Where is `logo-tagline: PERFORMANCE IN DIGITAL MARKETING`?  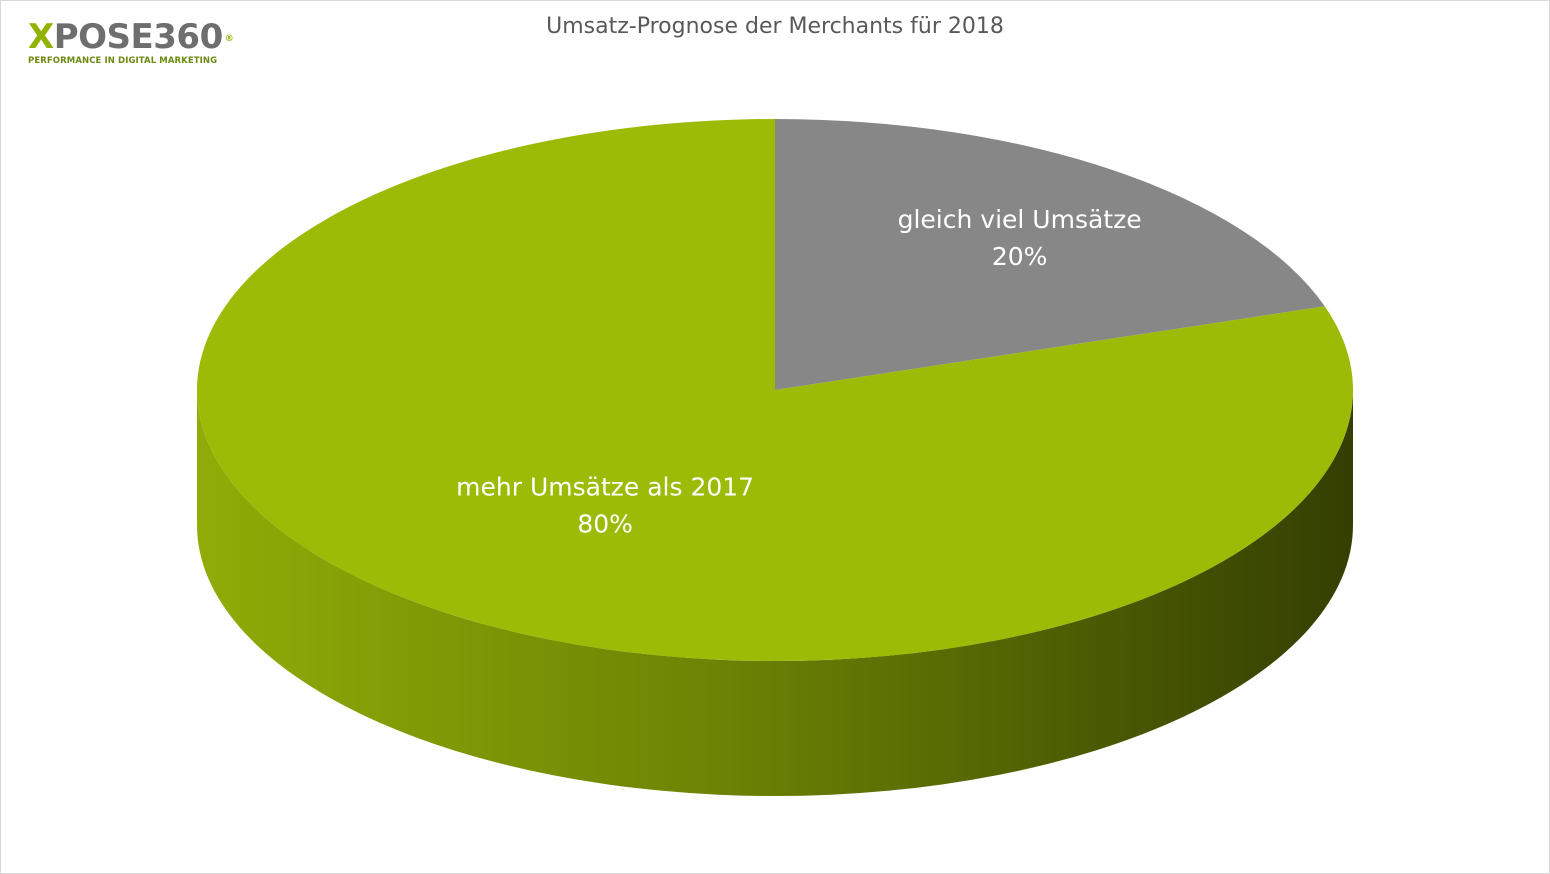 logo-tagline: PERFORMANCE IN DIGITAL MARKETING is located at coordinates (123, 61).